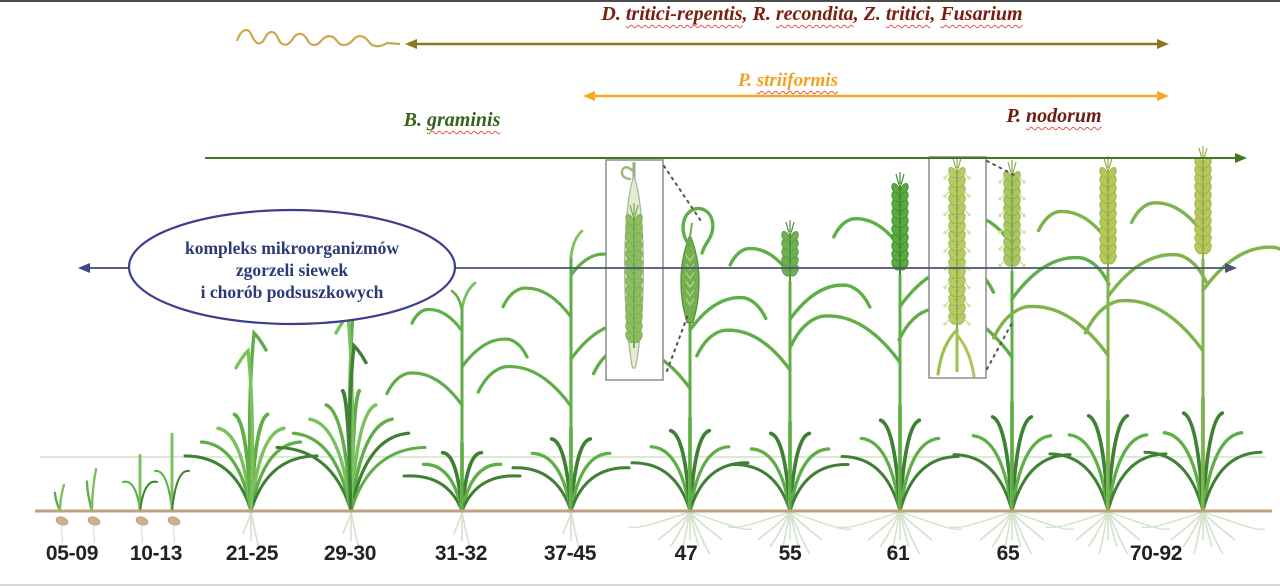  Describe the element at coordinates (461, 553) in the screenshot. I see `stage-label-31-32: 31-32` at that location.